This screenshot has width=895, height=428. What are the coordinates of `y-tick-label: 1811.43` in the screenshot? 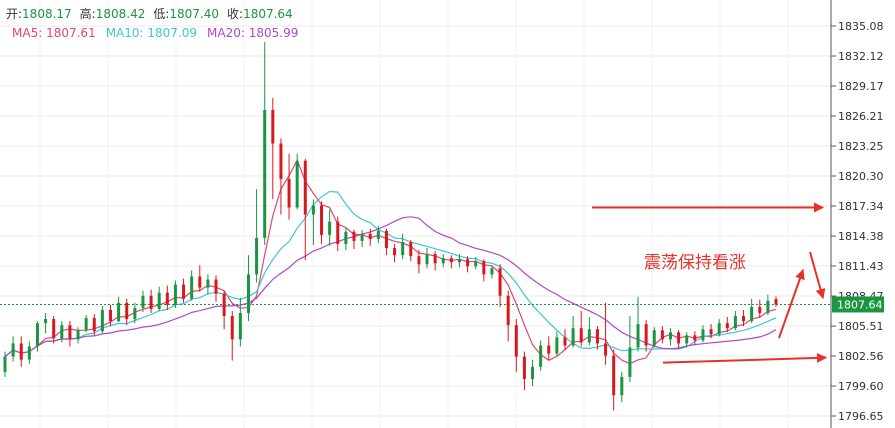 It's located at (861, 266).